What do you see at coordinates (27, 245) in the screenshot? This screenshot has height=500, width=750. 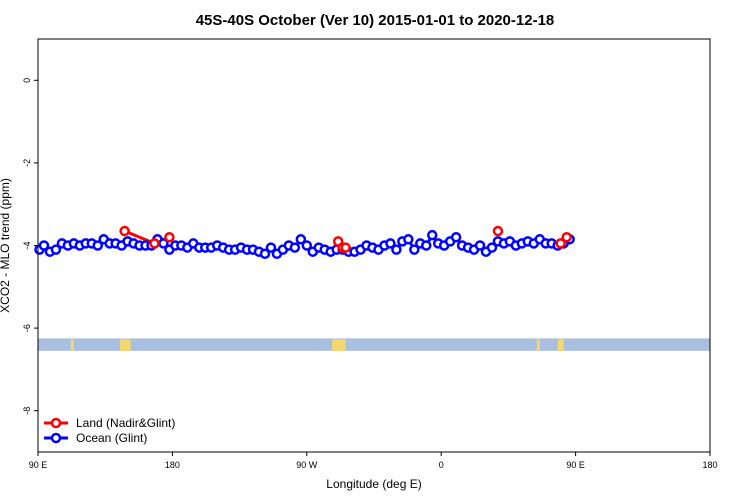 I see `y-tick-label: -4` at bounding box center [27, 245].